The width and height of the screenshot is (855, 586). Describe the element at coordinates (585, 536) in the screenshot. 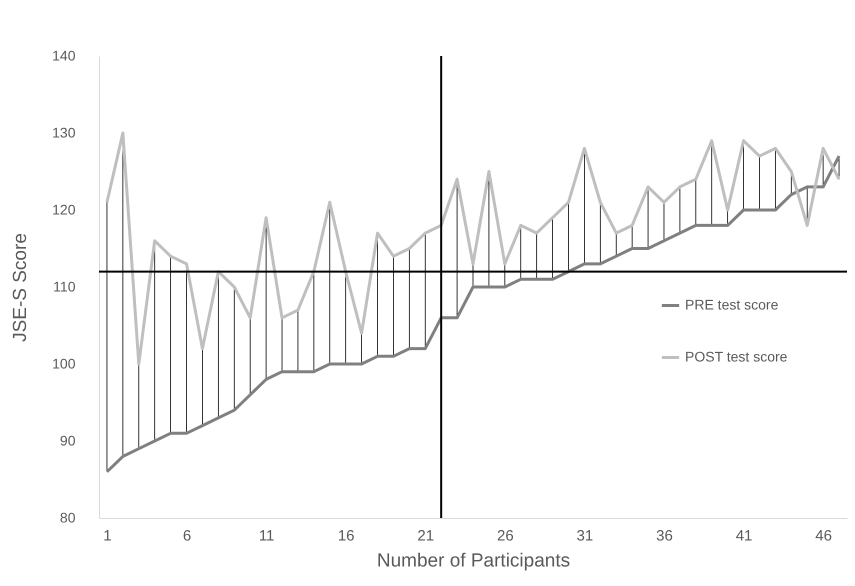

I see `x-tick-label: 31` at that location.